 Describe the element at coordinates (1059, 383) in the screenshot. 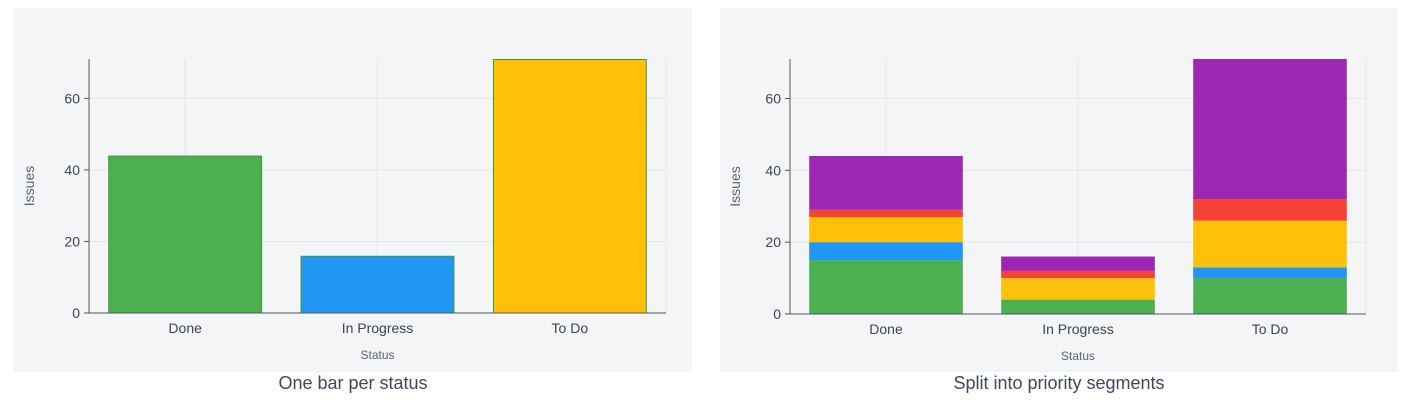

I see `chart-caption-2: Split into priority segments` at that location.